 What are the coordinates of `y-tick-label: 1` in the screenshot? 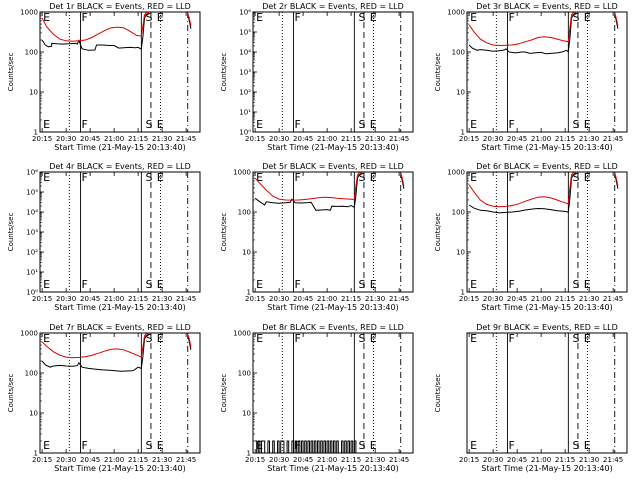 It's located at (463, 293).